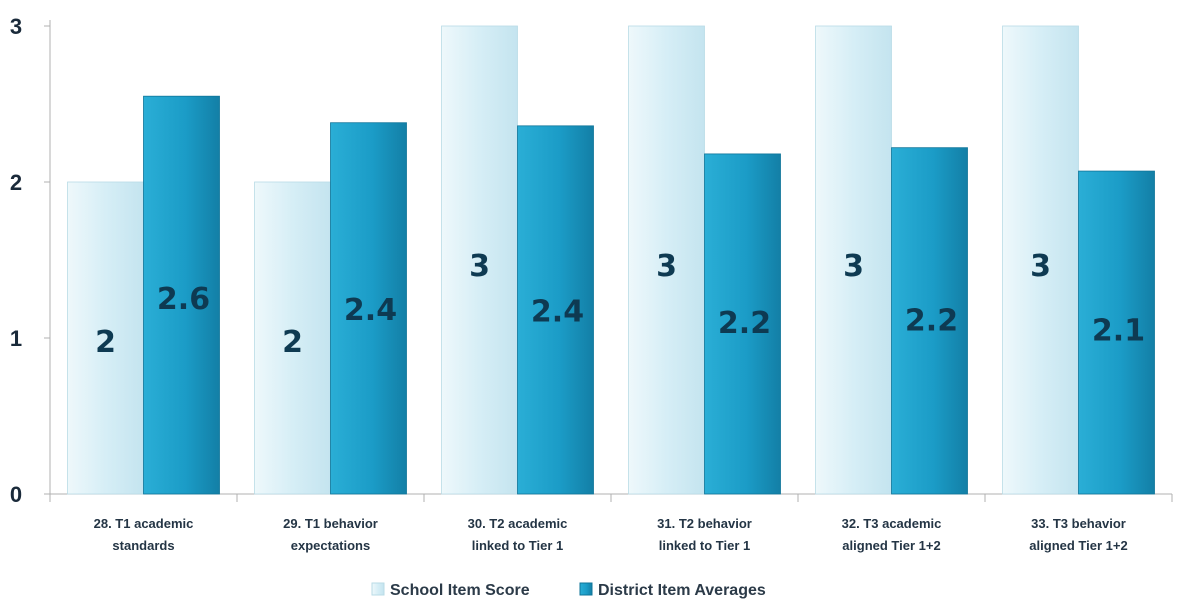  What do you see at coordinates (518, 534) in the screenshot?
I see `x-tick-label: 30. T2 academic linked to Tier 1` at bounding box center [518, 534].